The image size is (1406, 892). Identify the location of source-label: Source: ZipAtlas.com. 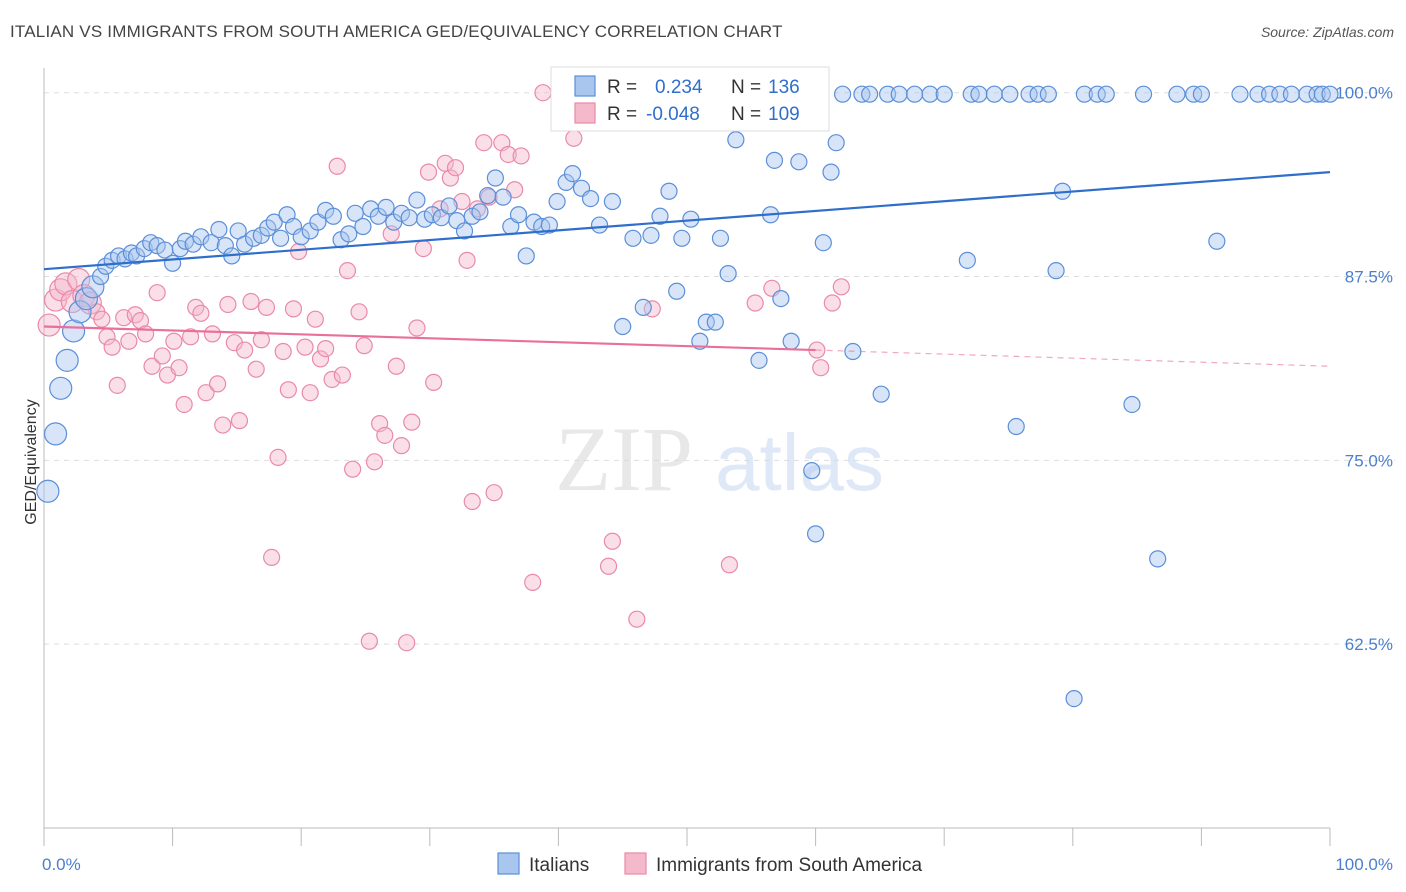
(1327, 32).